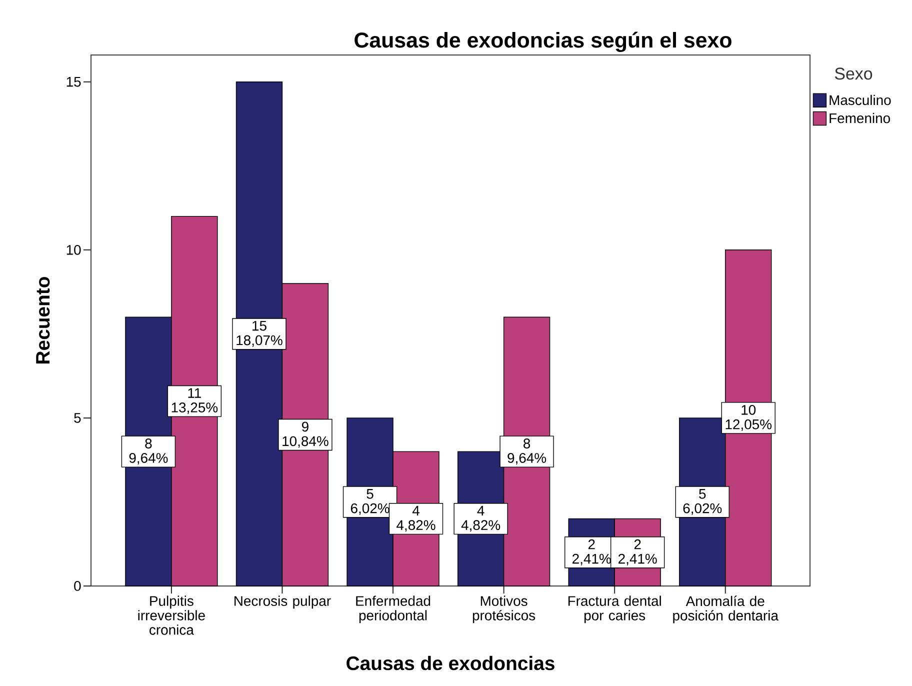 Image resolution: width=912 pixels, height=686 pixels. What do you see at coordinates (543, 42) in the screenshot?
I see `chart-title: Causas de exodoncias según el sexo` at bounding box center [543, 42].